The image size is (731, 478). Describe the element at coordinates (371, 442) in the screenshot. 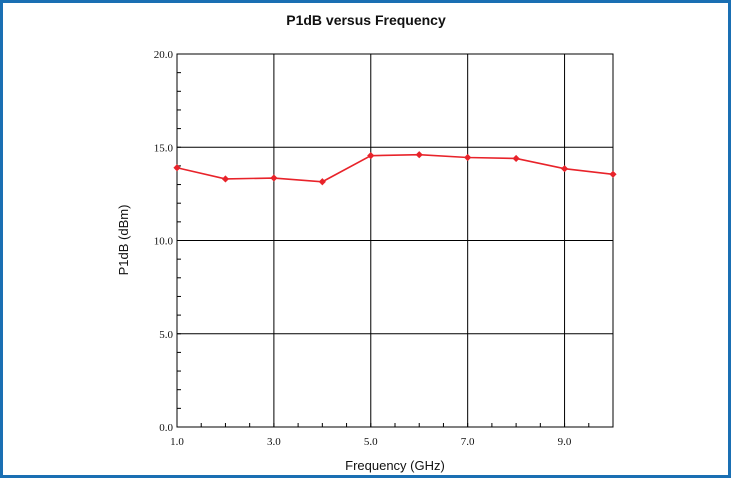

I see `x-tick-label: 5.0` at that location.